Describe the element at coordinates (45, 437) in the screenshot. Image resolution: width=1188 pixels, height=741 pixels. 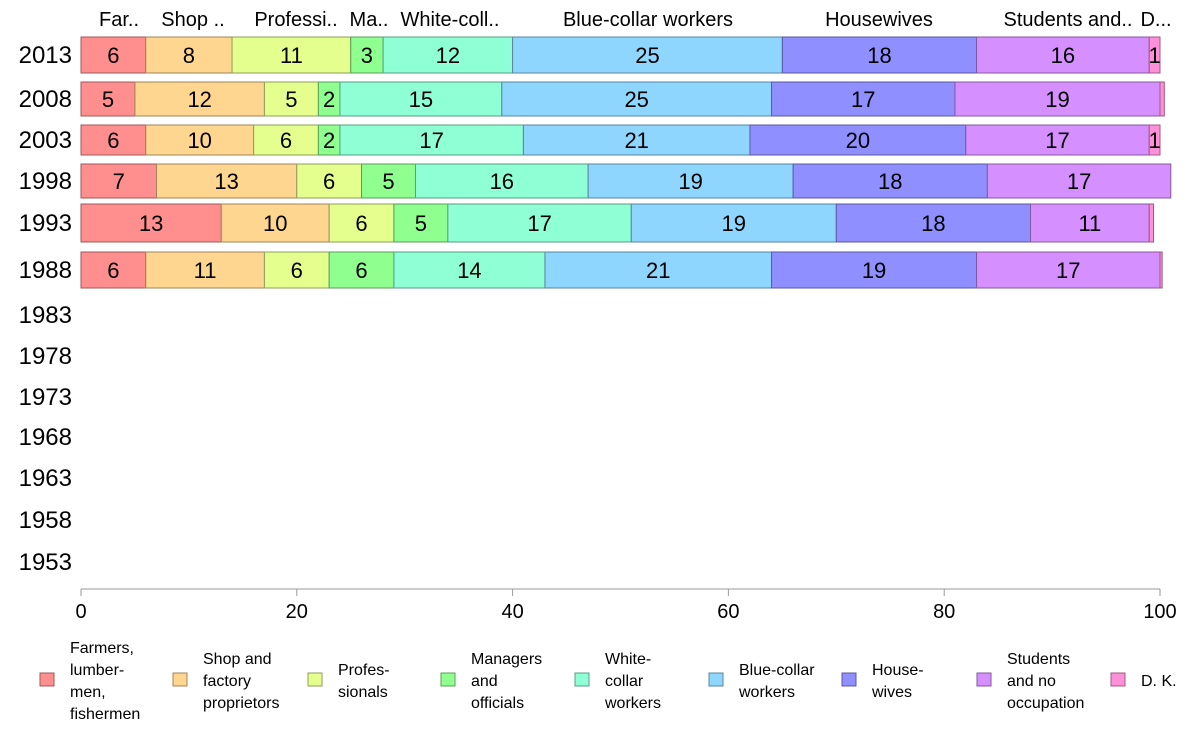
I see `year-label: 1968` at that location.